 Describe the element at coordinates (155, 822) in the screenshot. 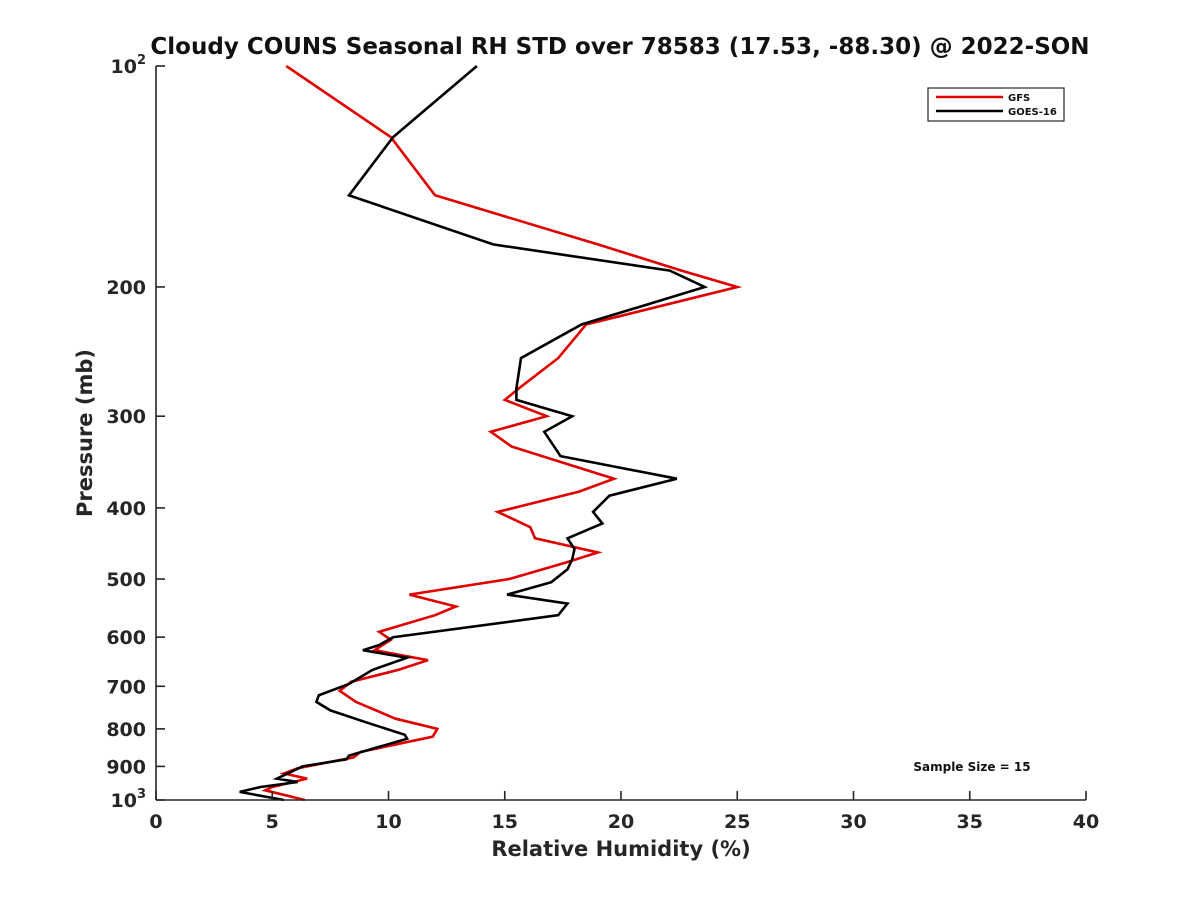

I see `x-tick-label: 0` at that location.